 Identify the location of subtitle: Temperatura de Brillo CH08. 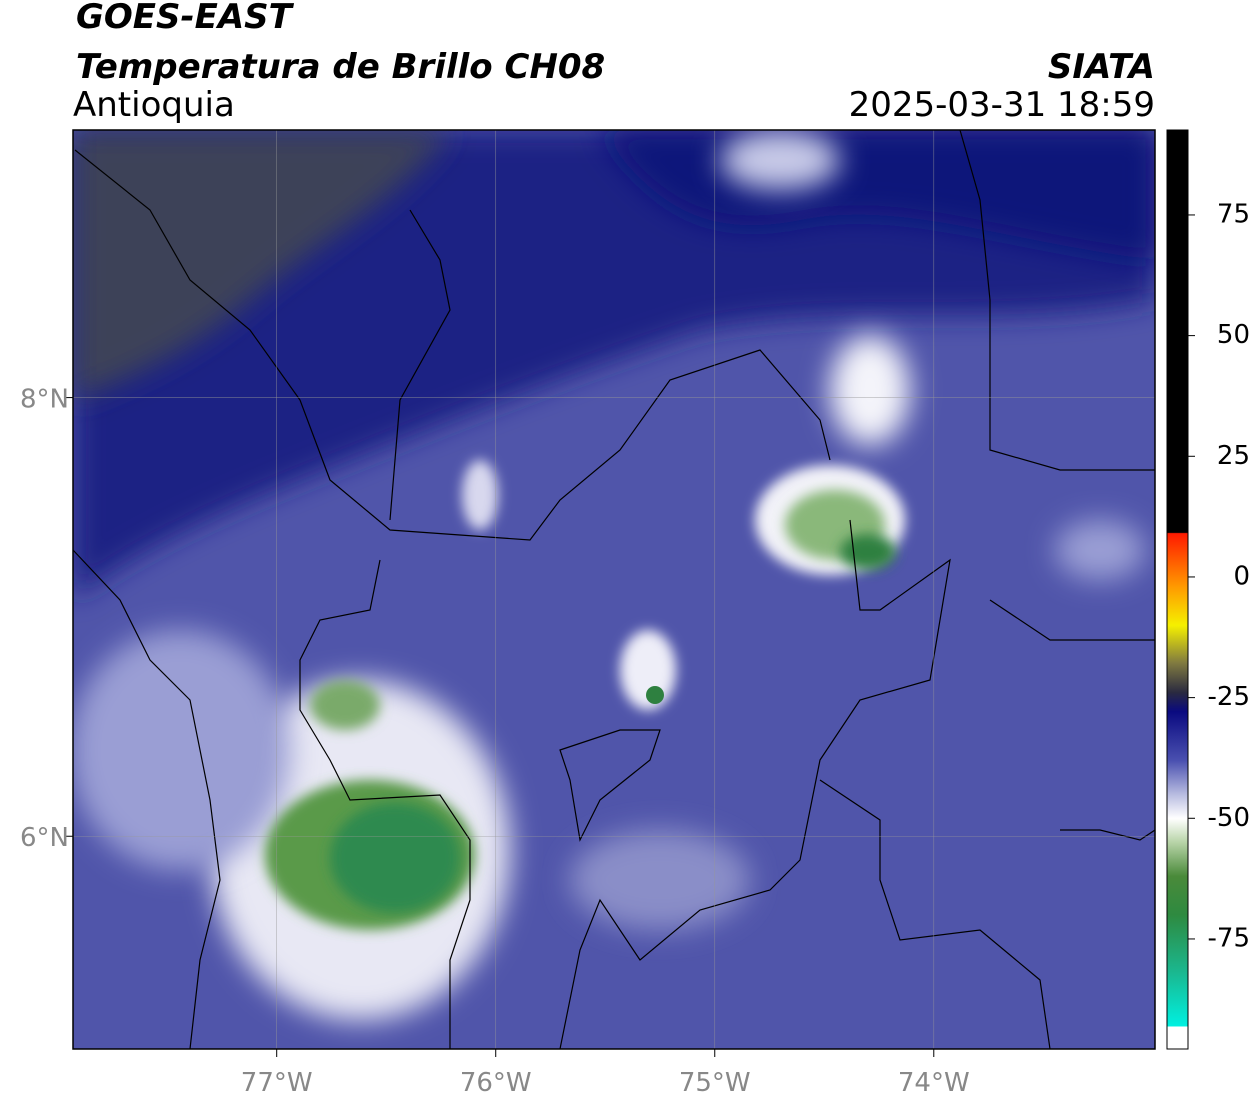
(340, 67).